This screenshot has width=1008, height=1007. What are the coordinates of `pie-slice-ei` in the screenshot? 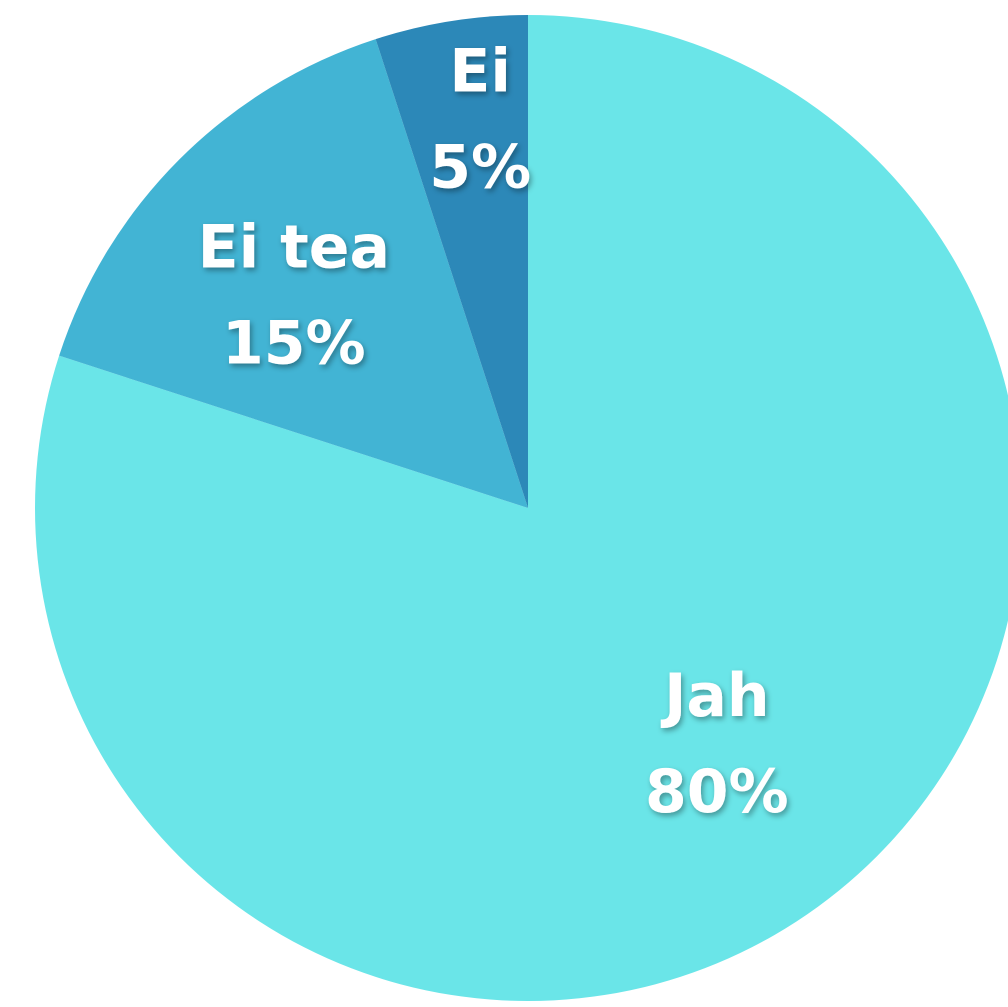 It's located at (451, 261).